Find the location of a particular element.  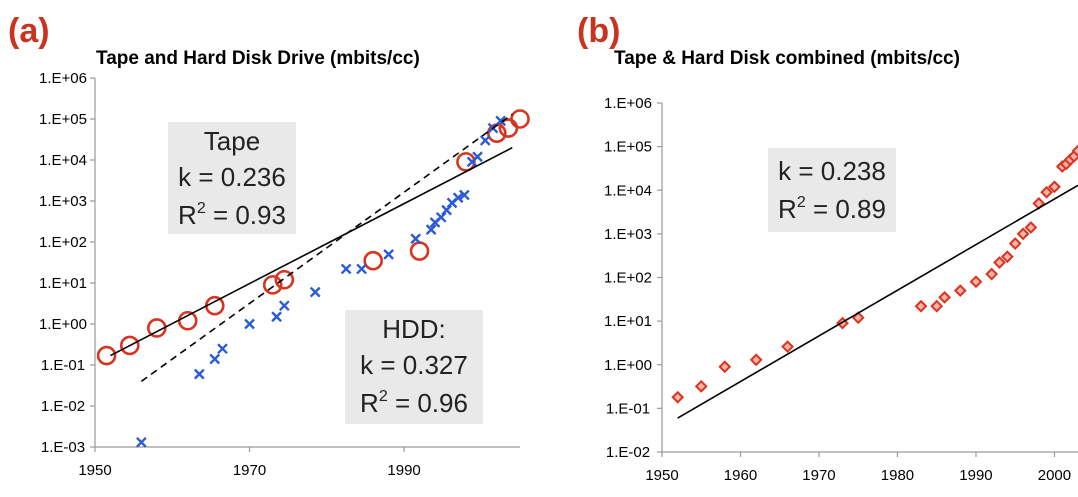

panel-a-letter: (a) is located at coordinates (29, 31).